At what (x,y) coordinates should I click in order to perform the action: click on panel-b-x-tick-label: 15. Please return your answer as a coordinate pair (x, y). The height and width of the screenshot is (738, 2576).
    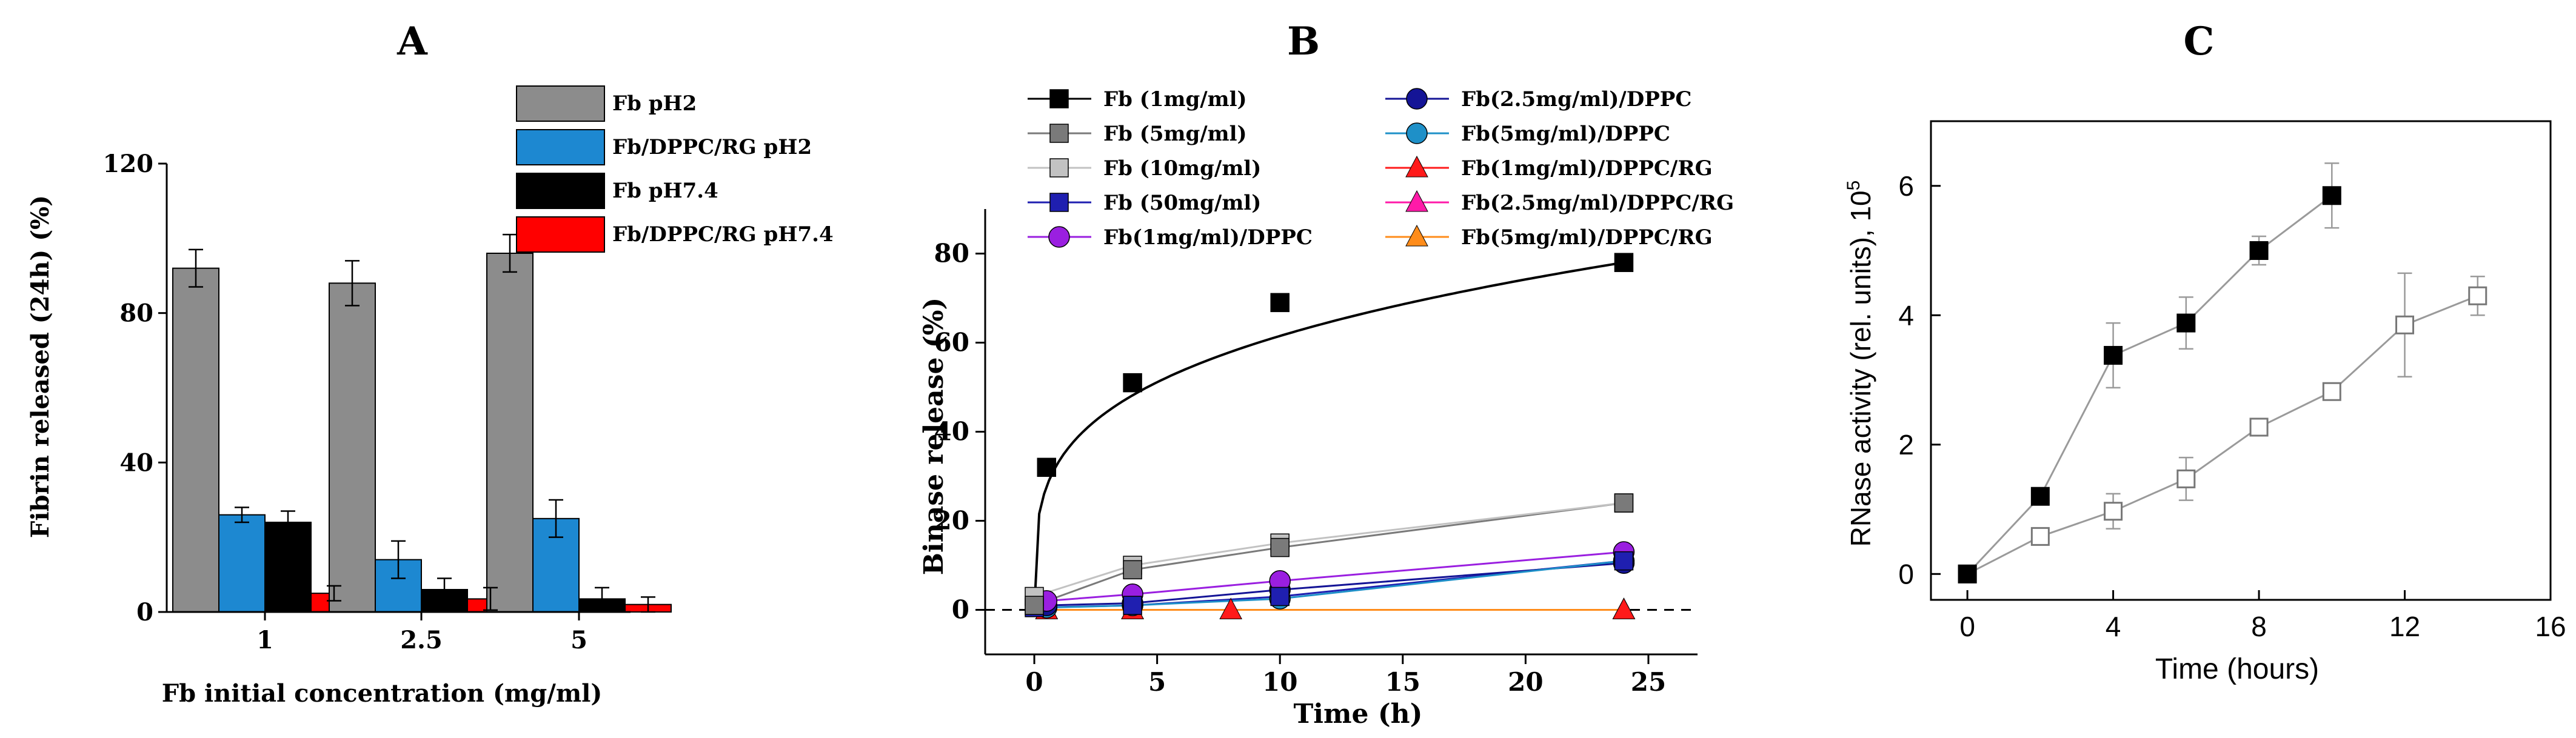
    Looking at the image, I should click on (1402, 682).